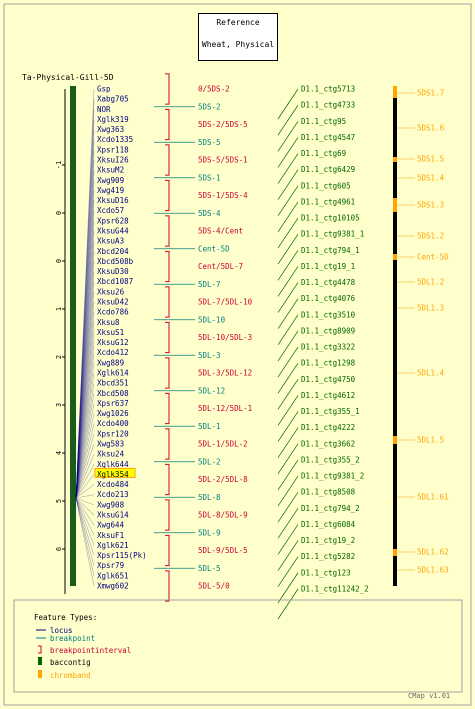 This screenshot has width=475, height=709. What do you see at coordinates (330, 459) in the screenshot?
I see `contig-label: D1.1_ctg355_2` at bounding box center [330, 459].